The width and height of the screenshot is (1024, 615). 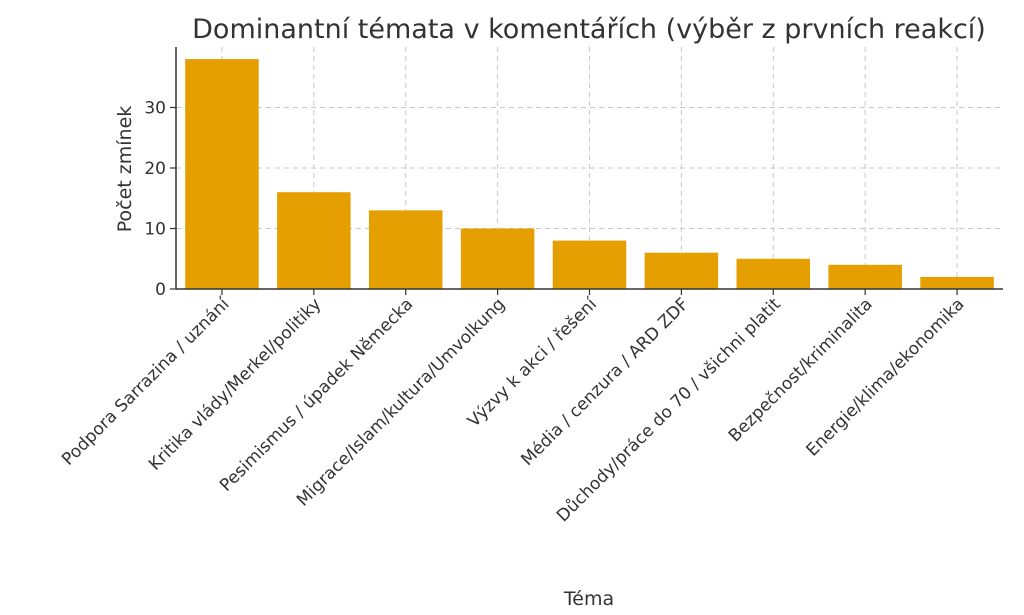 I want to click on x-tick-label: Kritika vlády/Merkel/politiky, so click(x=235, y=384).